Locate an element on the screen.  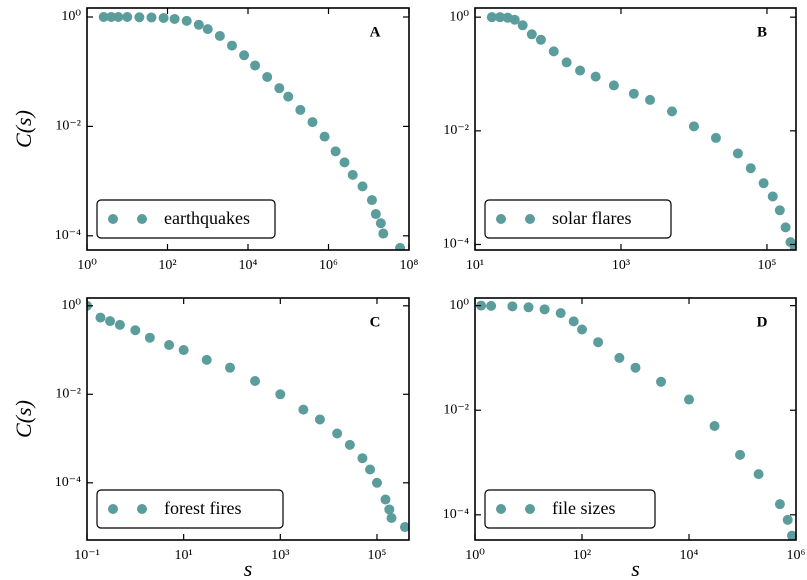
legend-label: file sizes is located at coordinates (583, 508).